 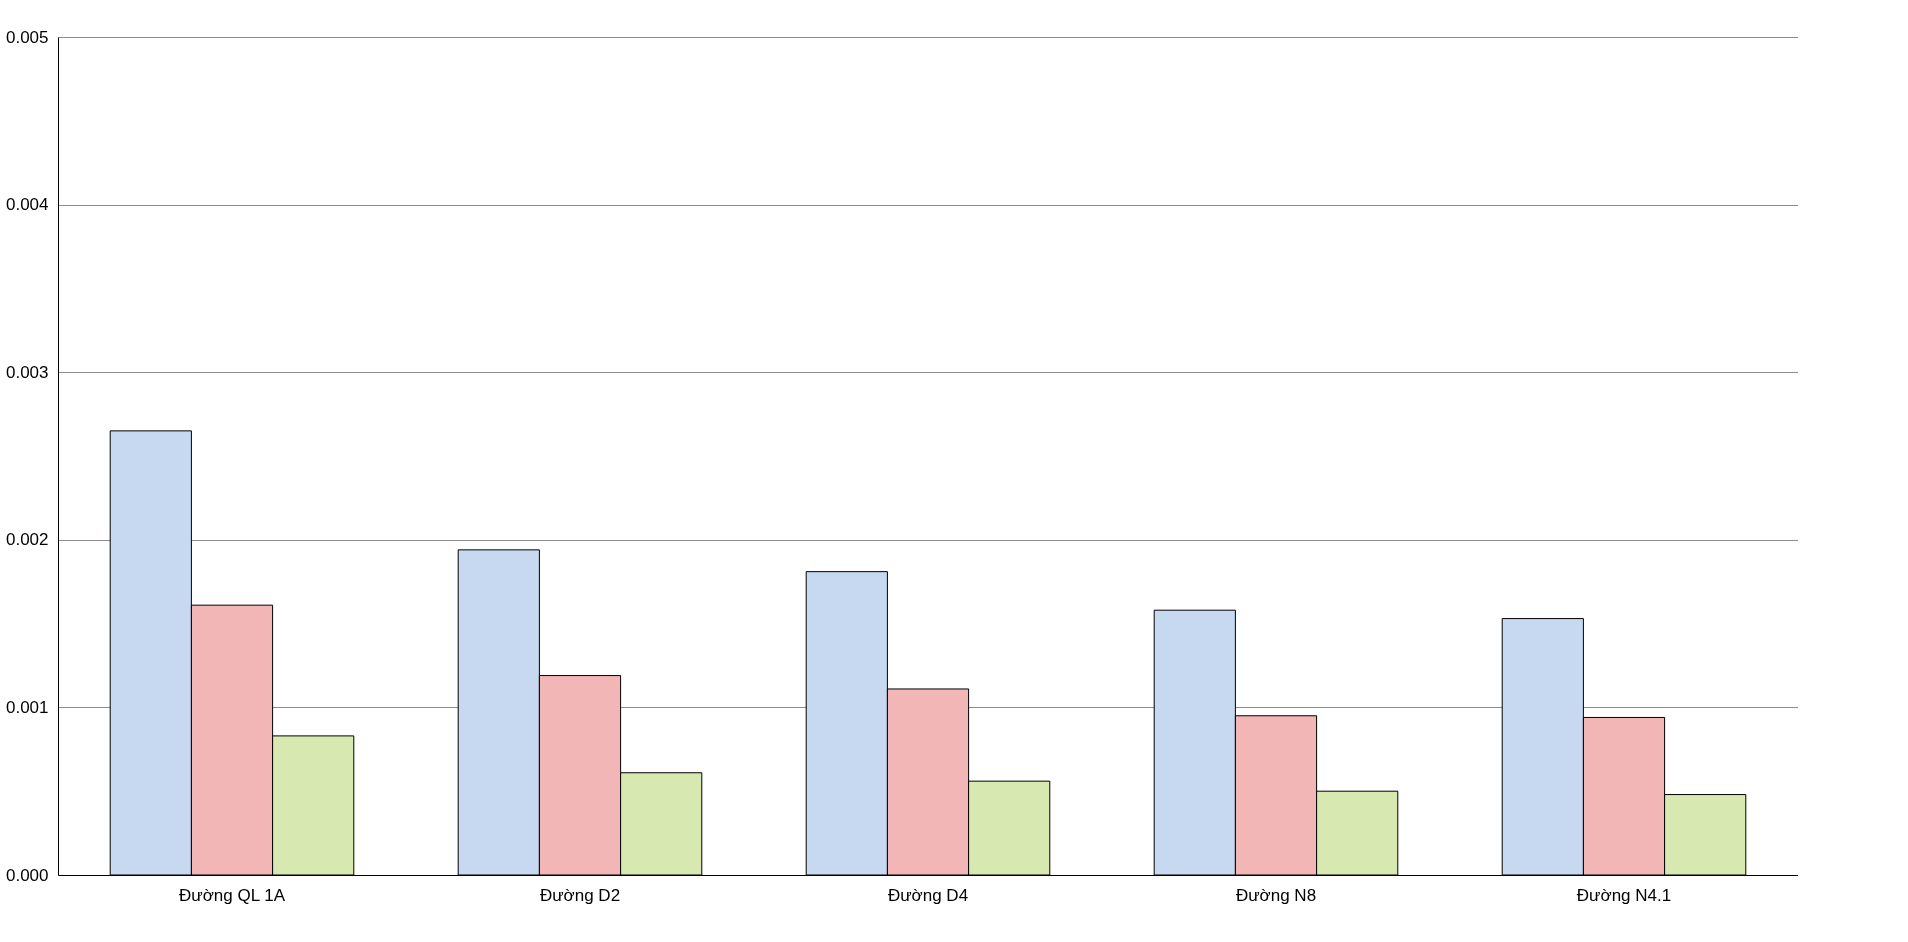 What do you see at coordinates (27, 37) in the screenshot?
I see `y-tick-label: 0.005` at bounding box center [27, 37].